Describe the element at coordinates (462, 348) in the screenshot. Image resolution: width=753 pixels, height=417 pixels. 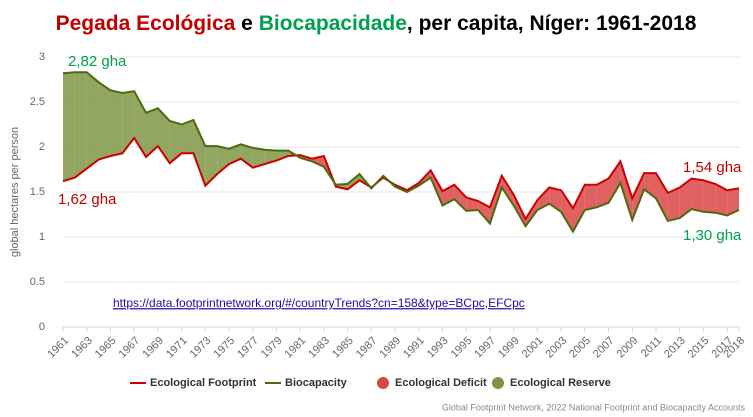
I see `x-tick-label: 1995` at that location.